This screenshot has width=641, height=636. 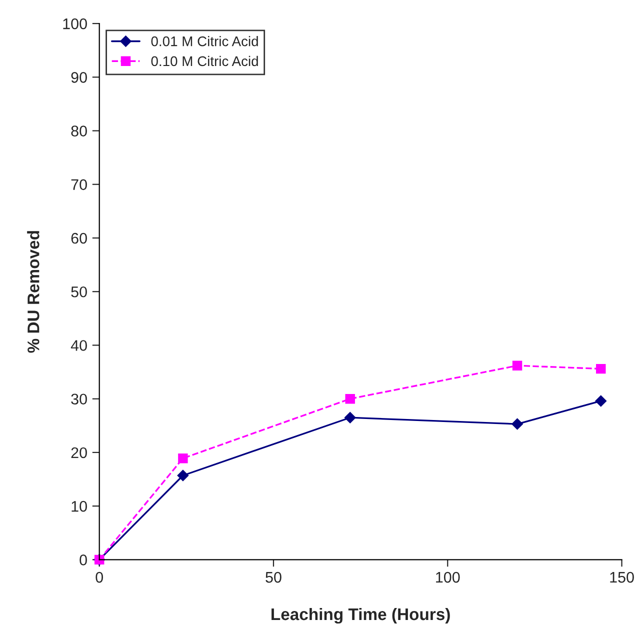 What do you see at coordinates (79, 238) in the screenshot?
I see `y-tick-label: 60` at bounding box center [79, 238].